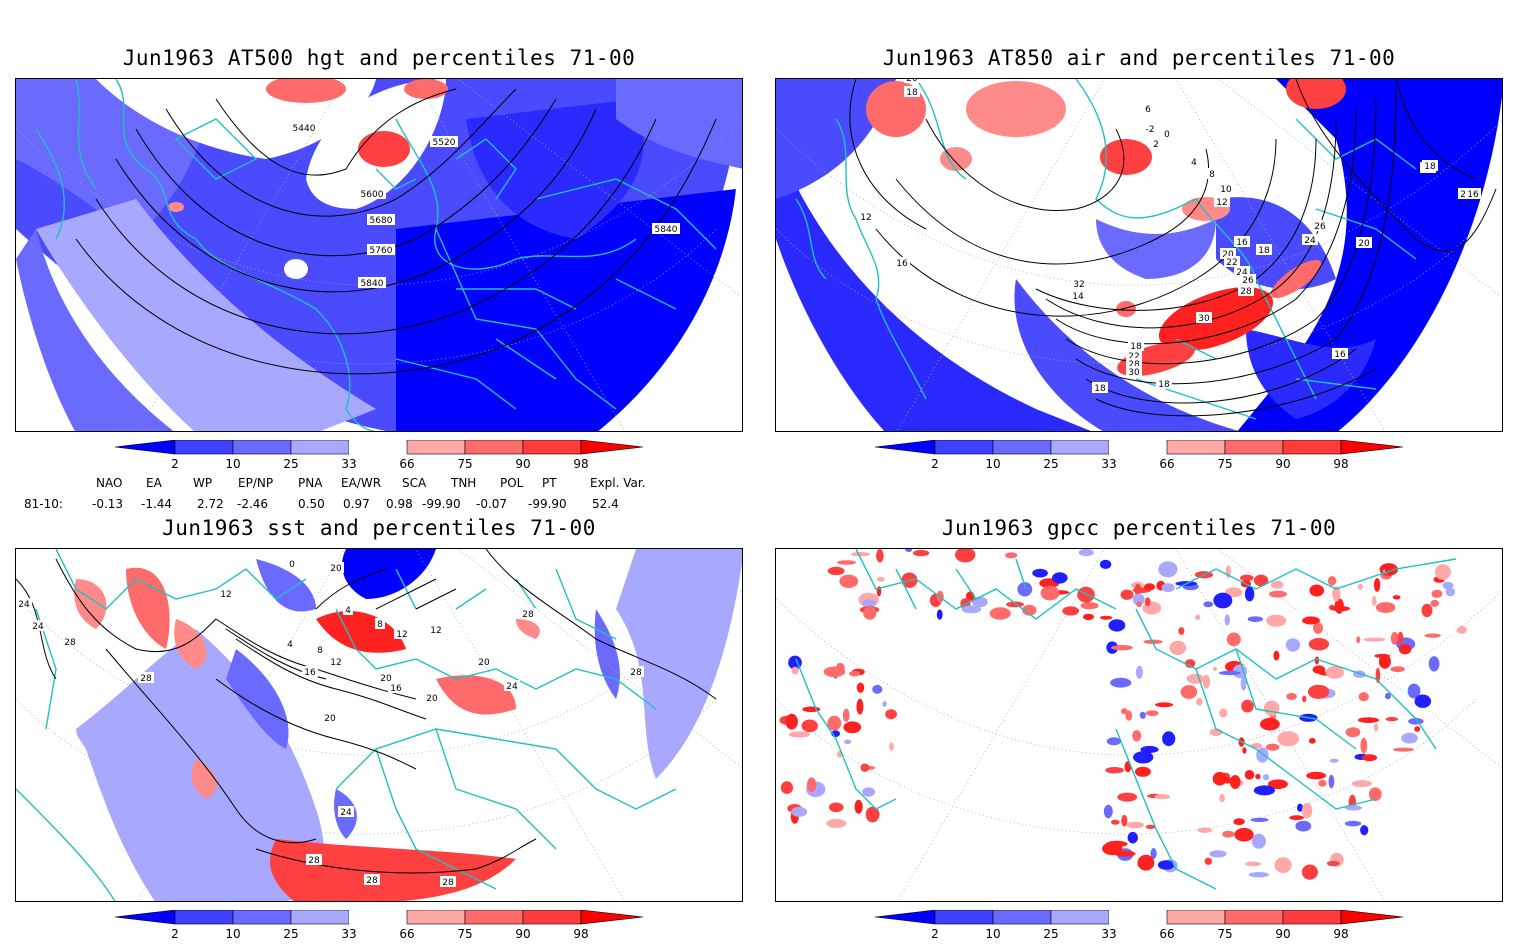 The width and height of the screenshot is (1520, 950). I want to click on contour-label: 8, so click(380, 625).